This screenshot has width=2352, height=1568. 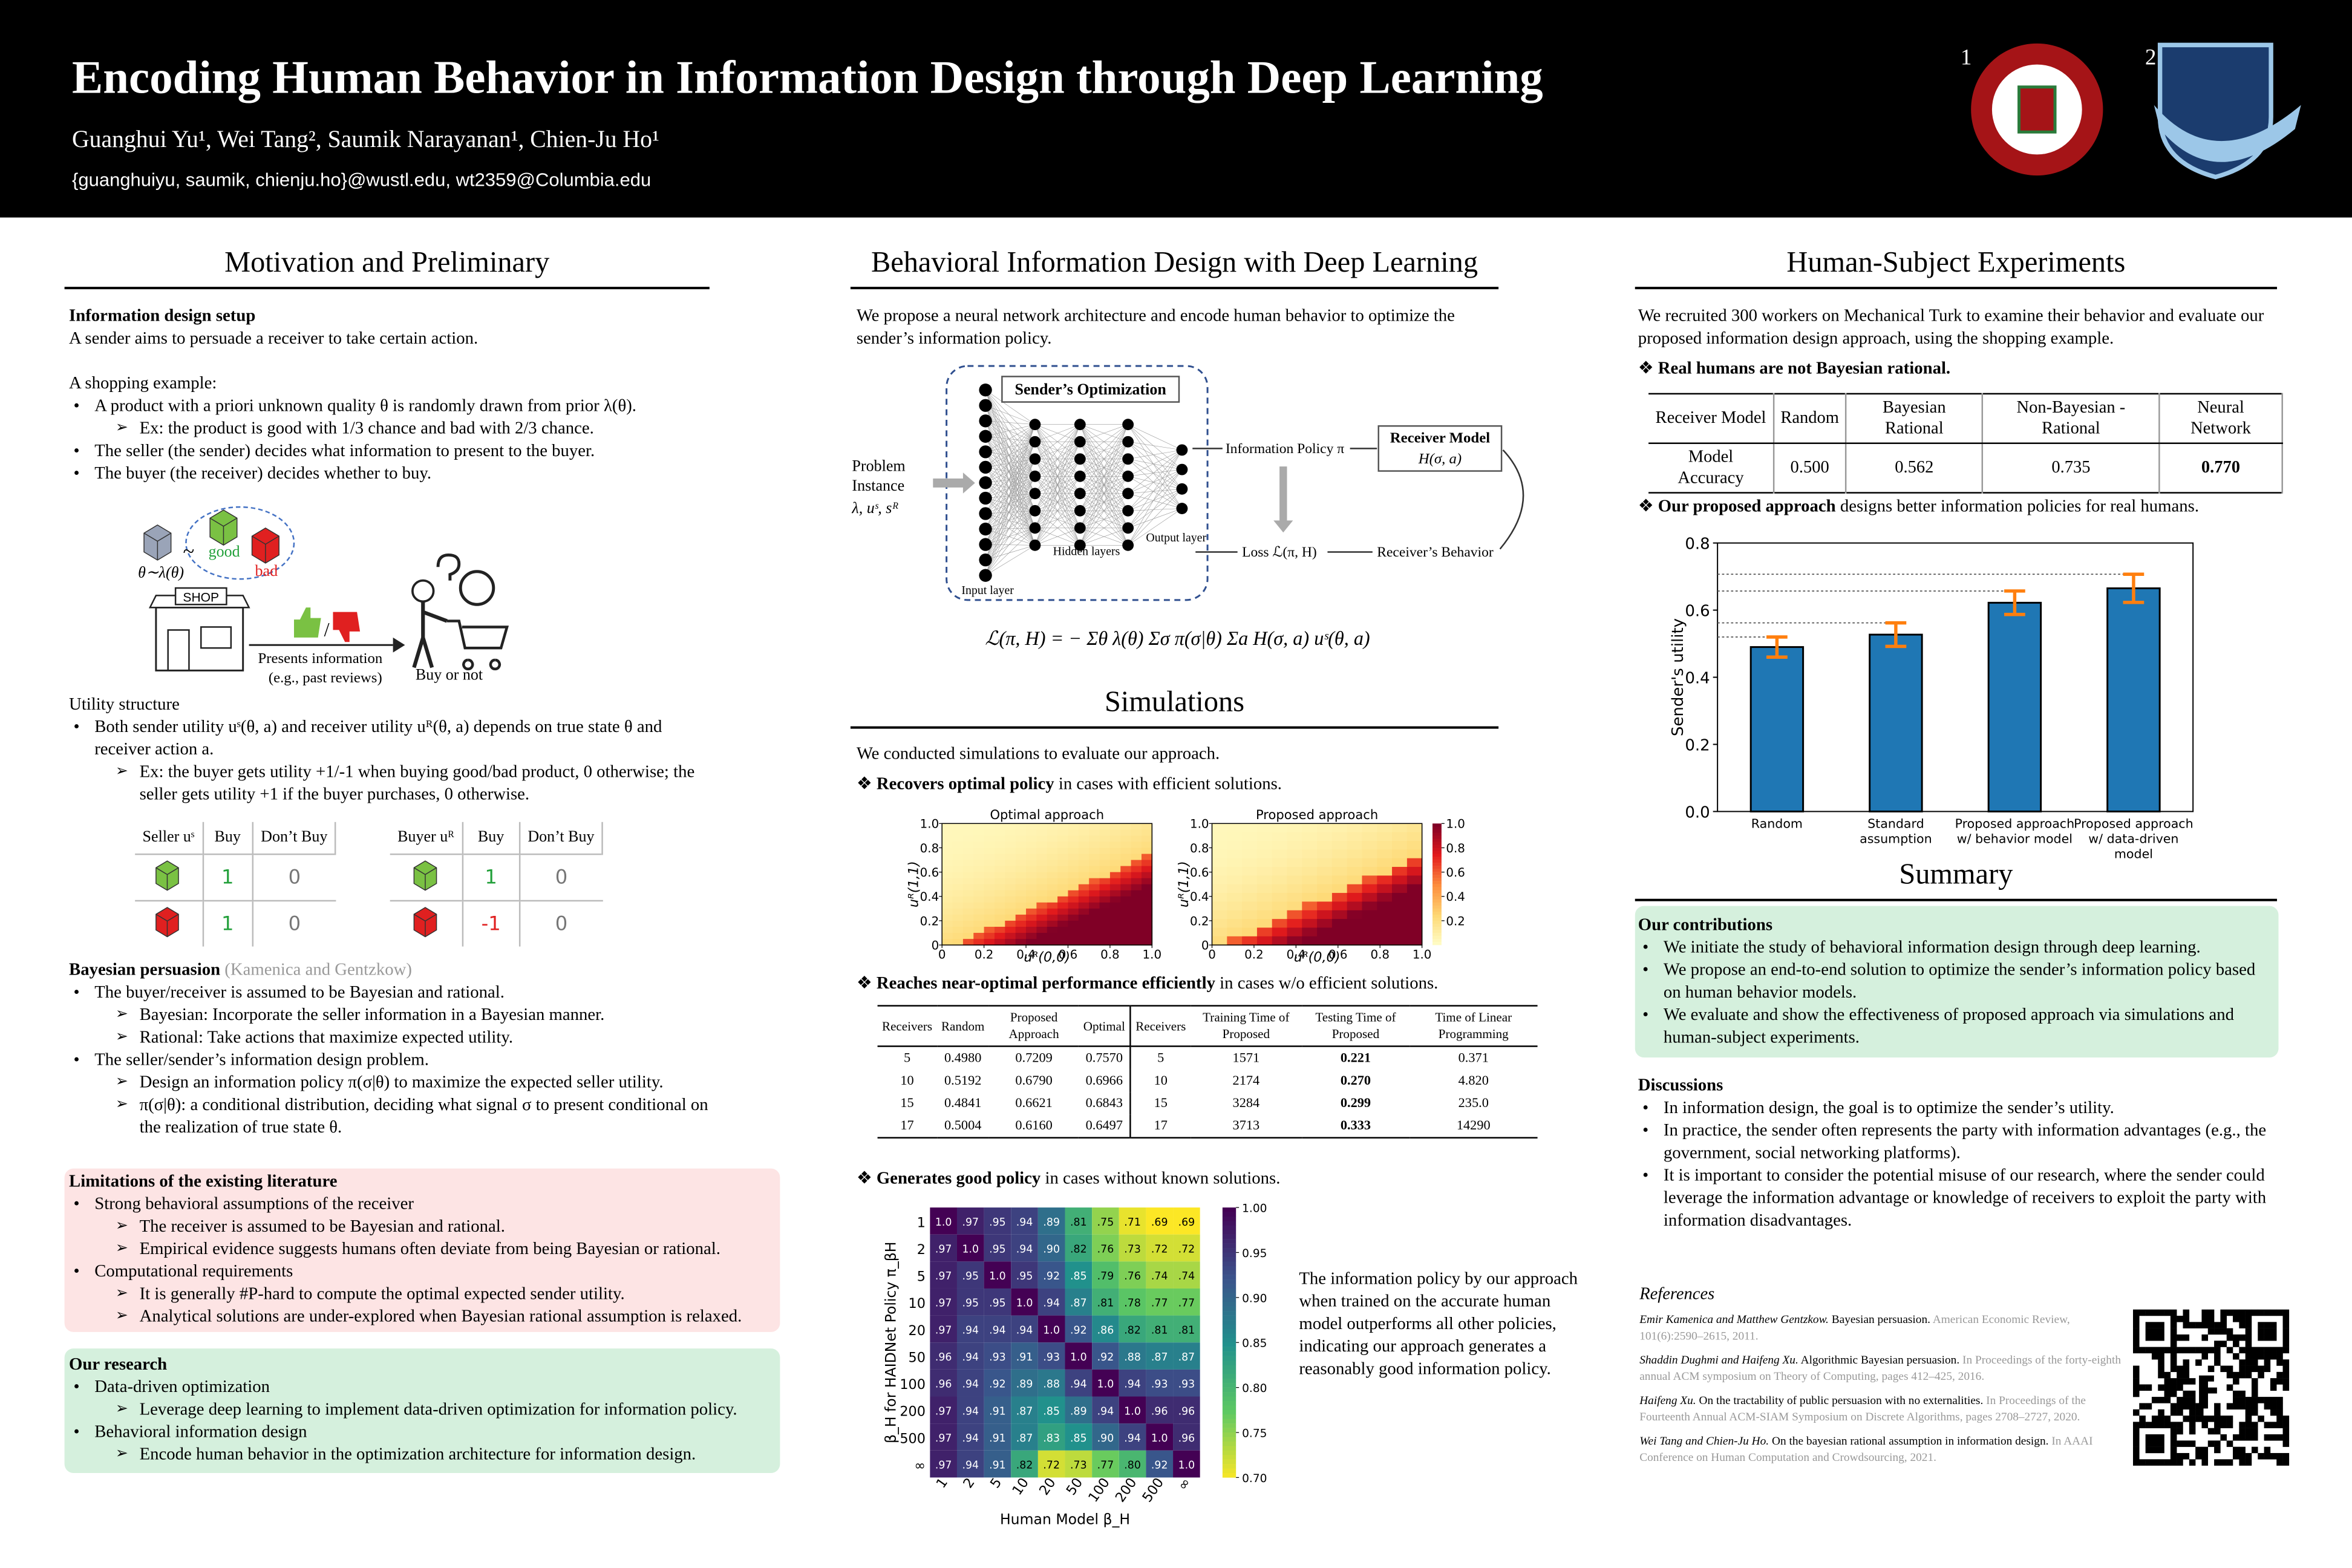 What do you see at coordinates (1473, 1026) in the screenshot?
I see `table-header-cell: Time of Linear Programming` at bounding box center [1473, 1026].